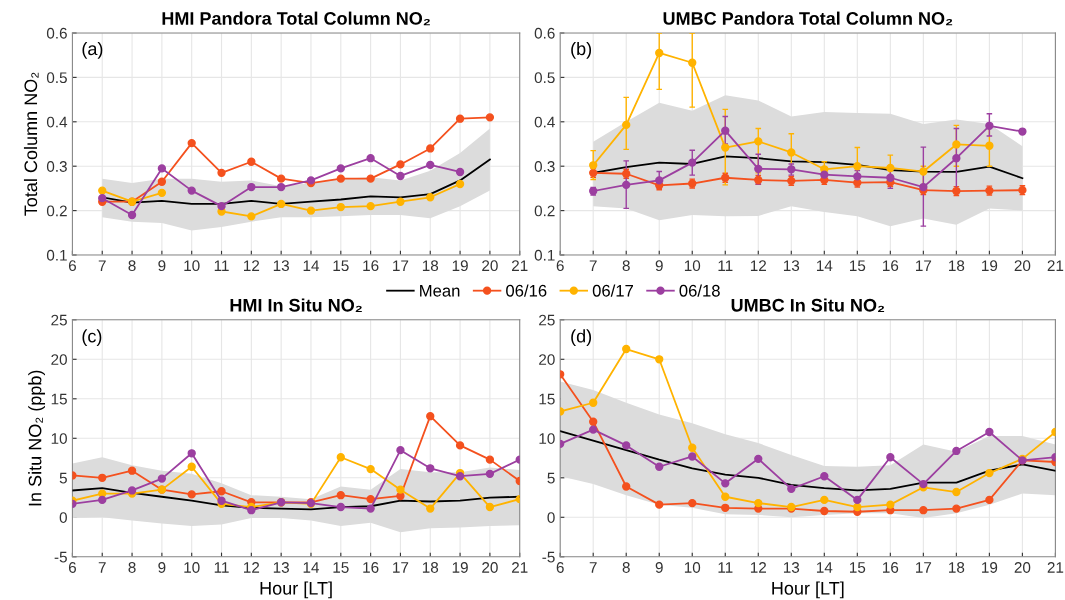 This screenshot has height=600, width=1065. What do you see at coordinates (37, 438) in the screenshot?
I see `y-axis-title: In Situ NO₂ (ppb)` at bounding box center [37, 438].